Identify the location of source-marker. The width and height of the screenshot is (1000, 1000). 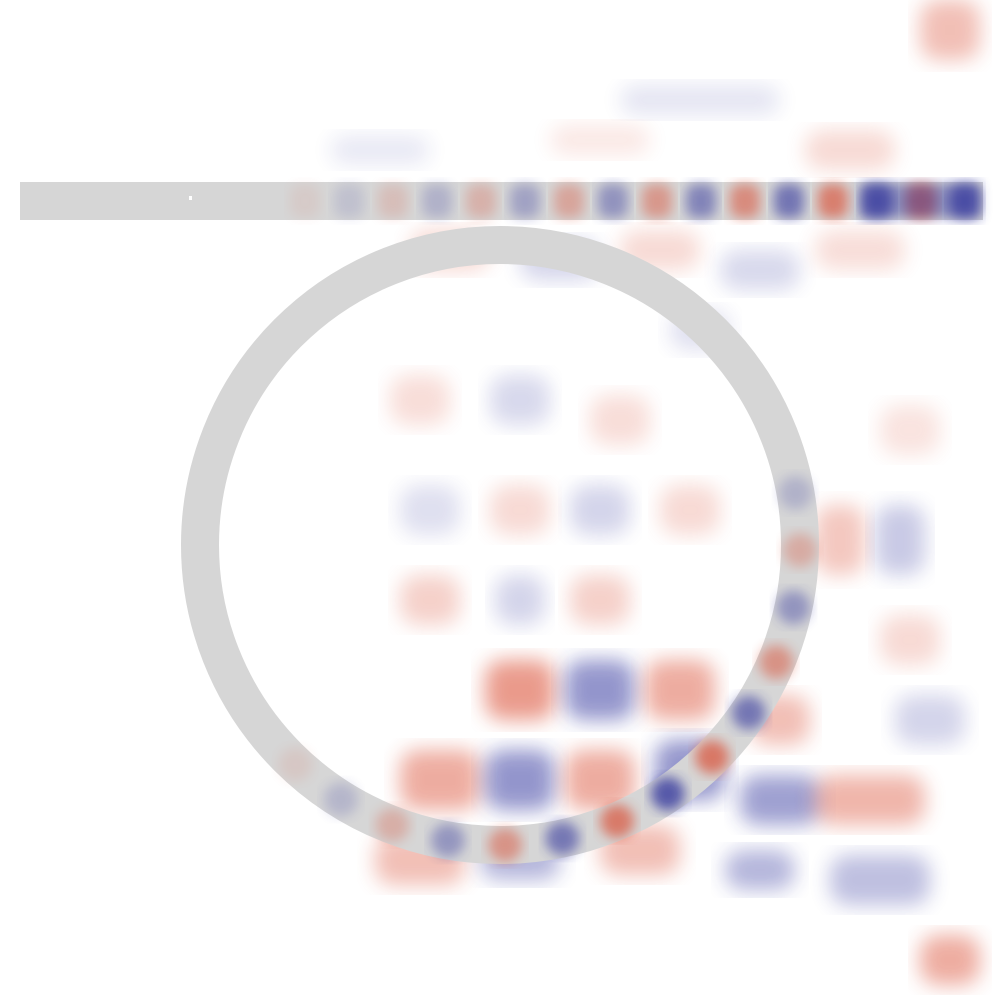
(190, 198).